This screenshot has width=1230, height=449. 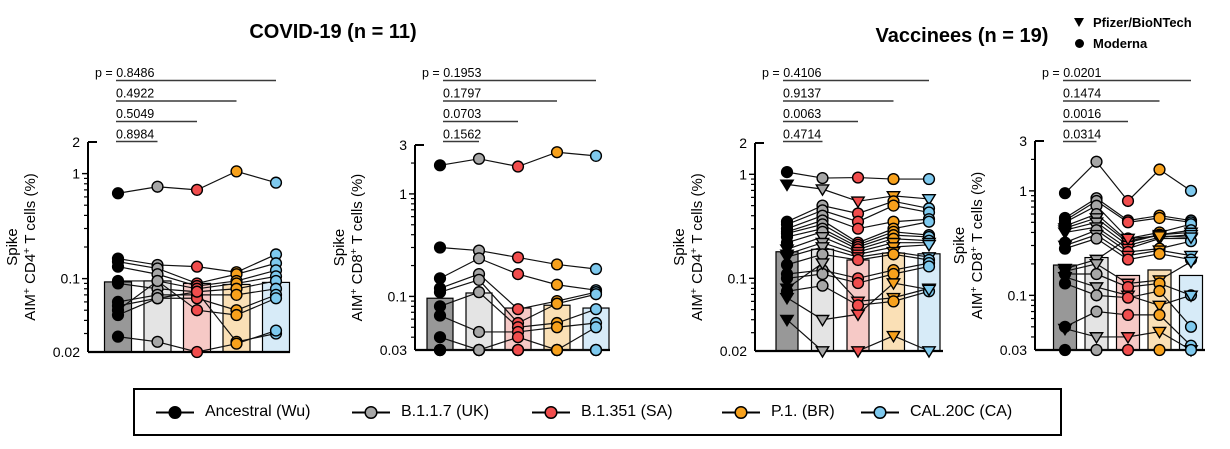 I want to click on svg-text: 0.4922, so click(x=135, y=94).